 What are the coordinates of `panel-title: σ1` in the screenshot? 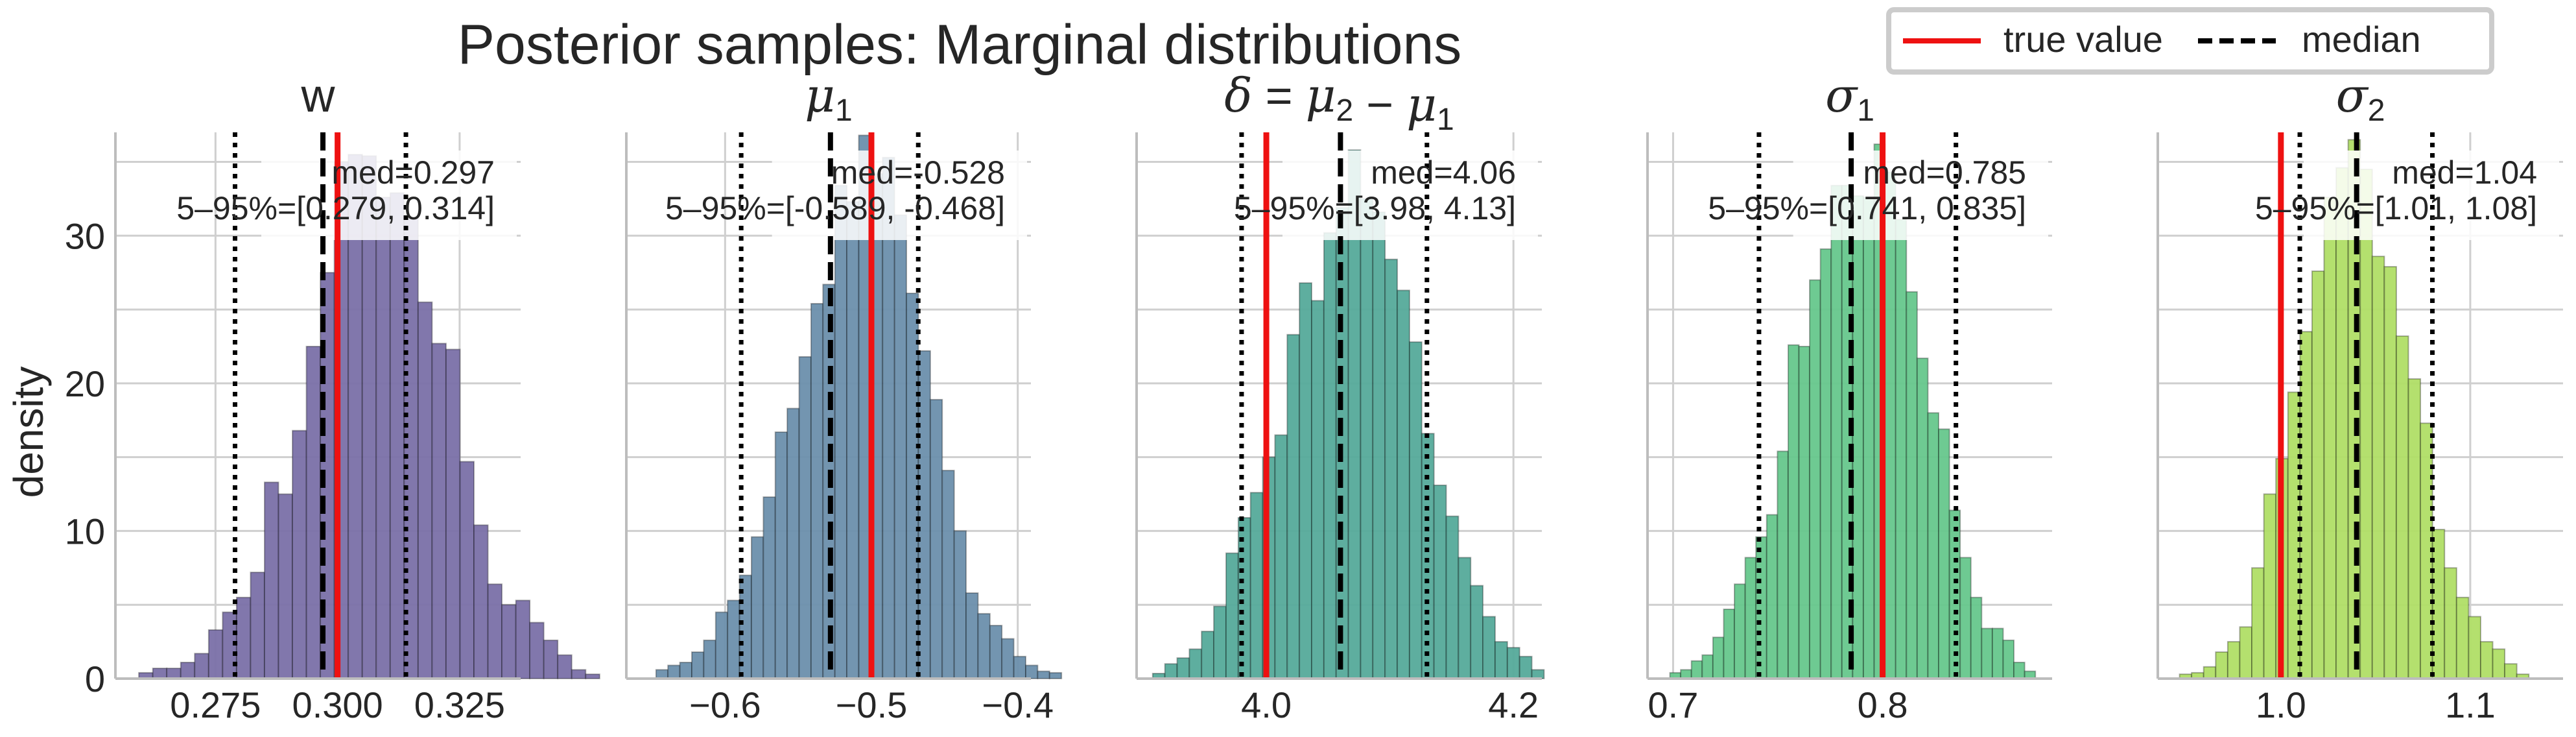 It's located at (1850, 98).